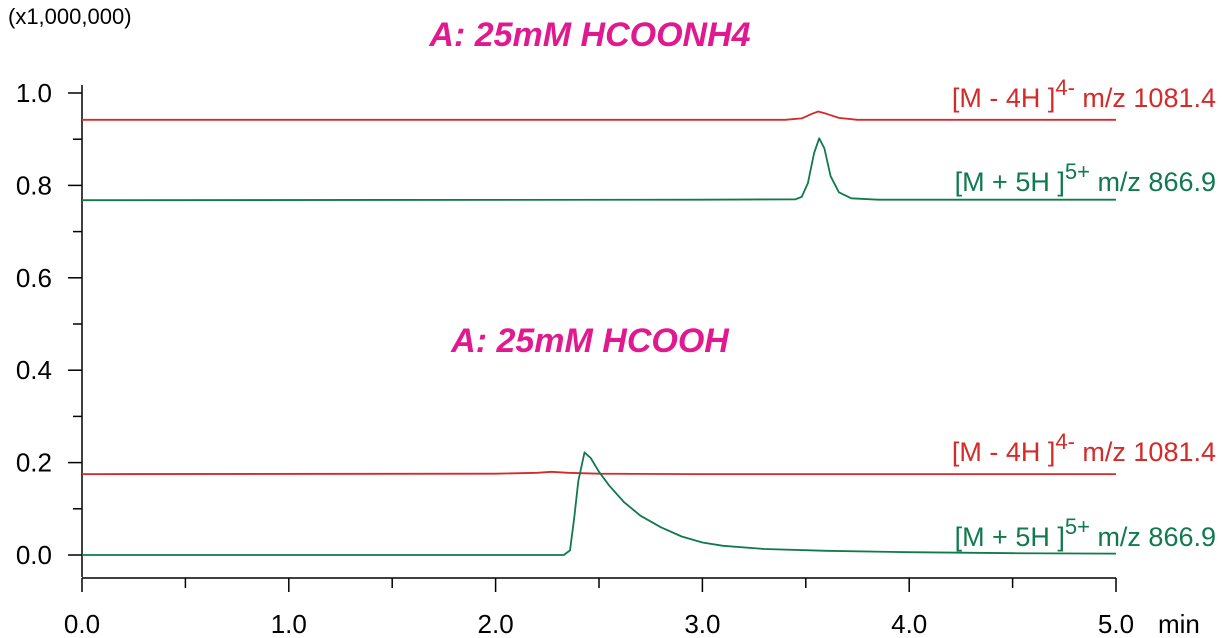 Image resolution: width=1222 pixels, height=638 pixels. Describe the element at coordinates (34, 93) in the screenshot. I see `y-tick-label: 1.0` at that location.